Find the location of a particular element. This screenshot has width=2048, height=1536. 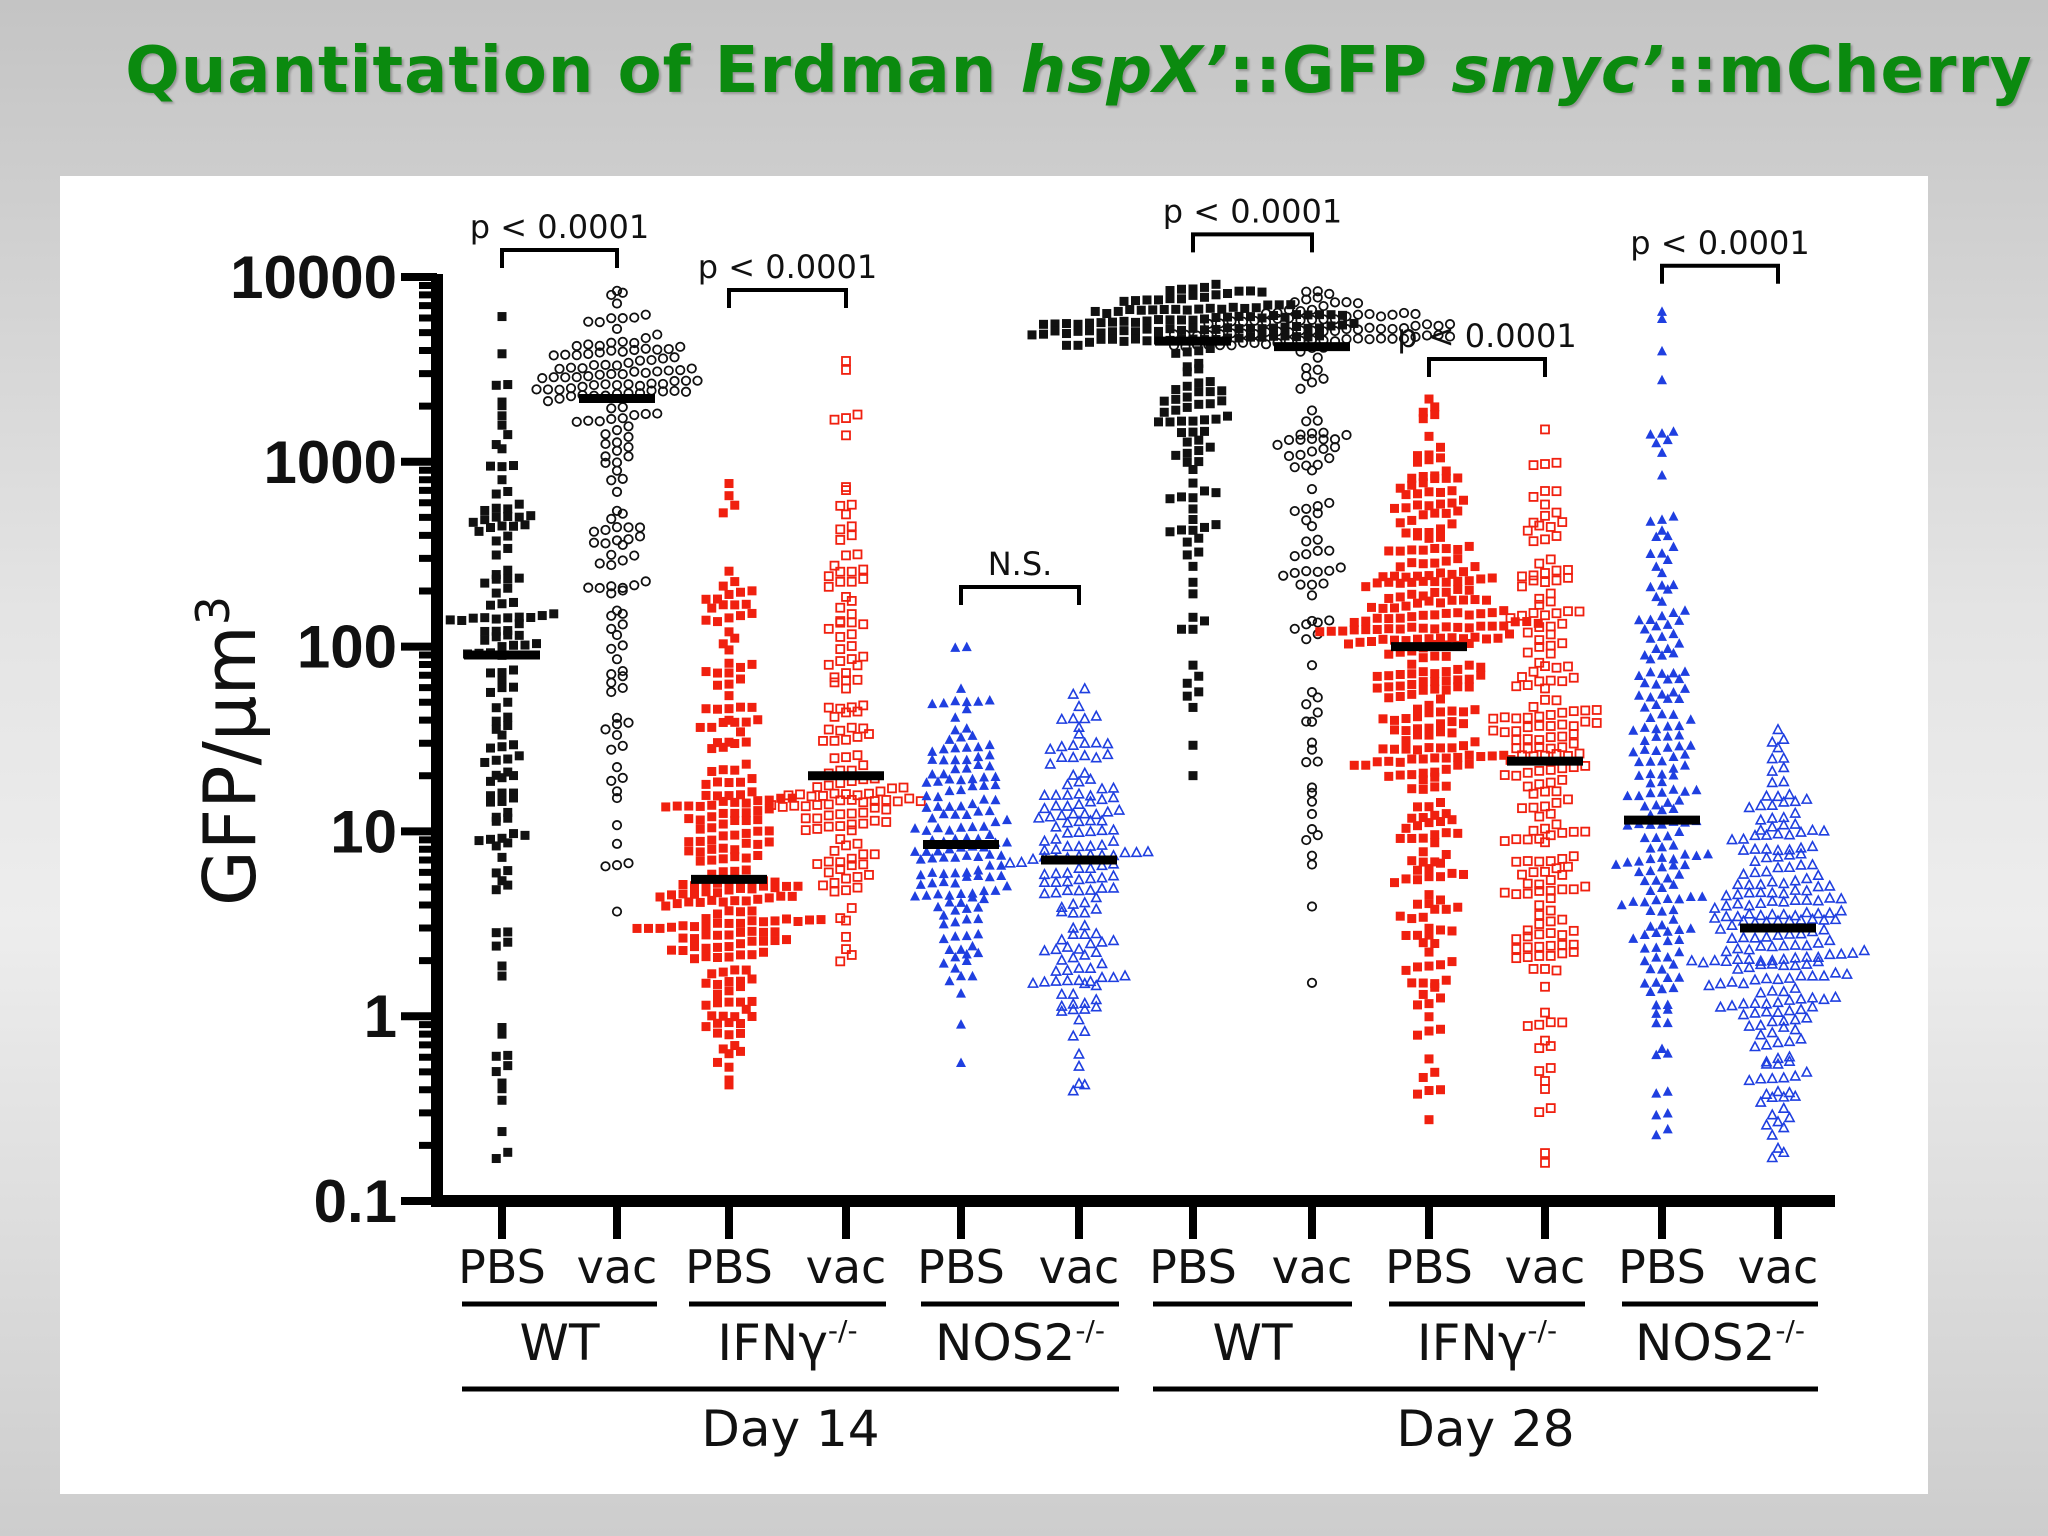

treatment-label: PBS is located at coordinates (1662, 1267).